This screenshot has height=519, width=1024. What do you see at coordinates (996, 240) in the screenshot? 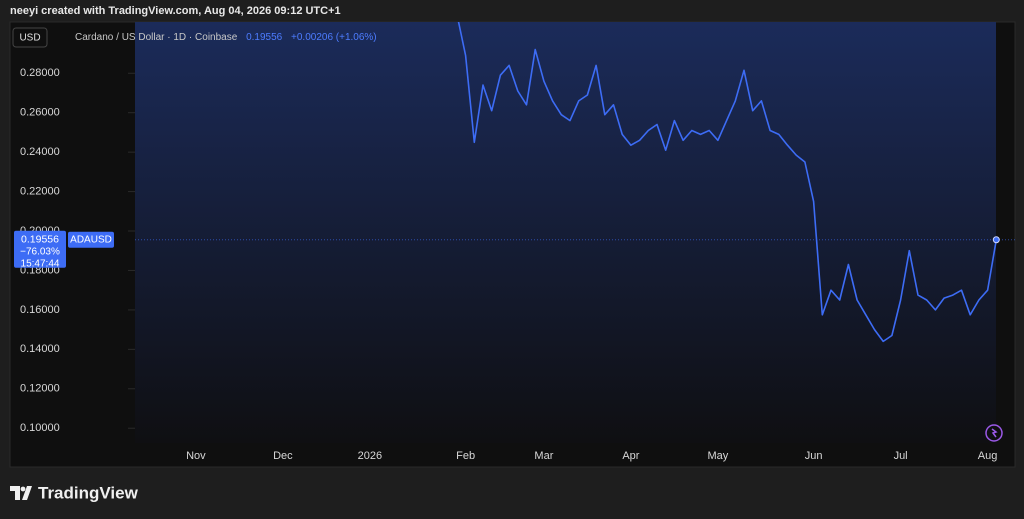
I see `last-point` at bounding box center [996, 240].